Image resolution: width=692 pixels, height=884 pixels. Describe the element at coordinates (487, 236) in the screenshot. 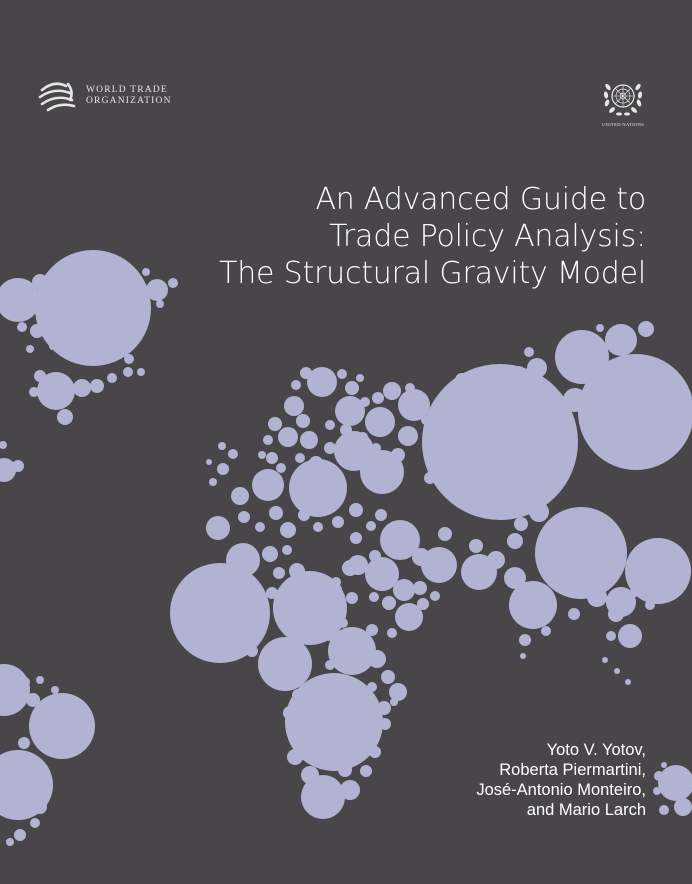

I see `title-line-2: Trade Policy Analysis:` at that location.